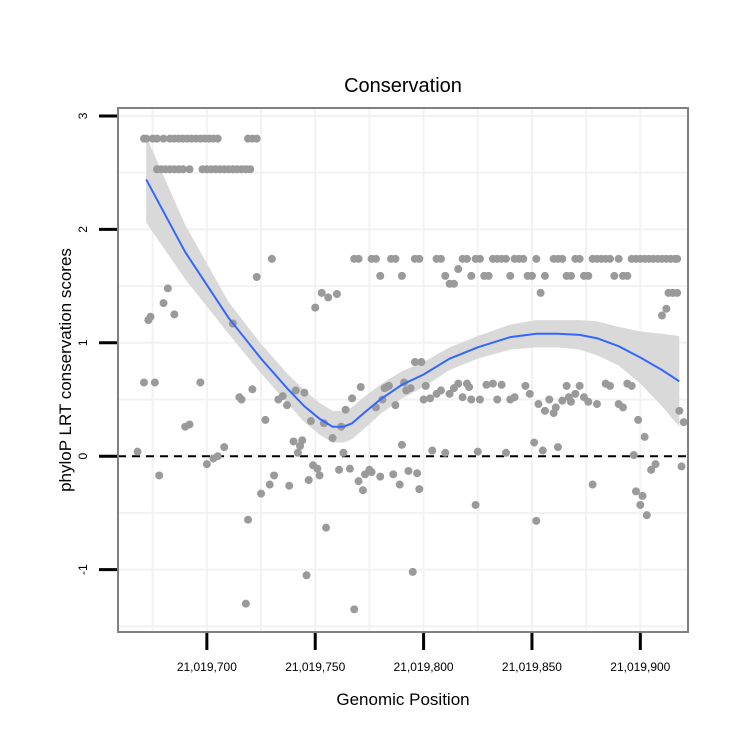  What do you see at coordinates (83, 569) in the screenshot?
I see `y-tick-label: -1` at bounding box center [83, 569].